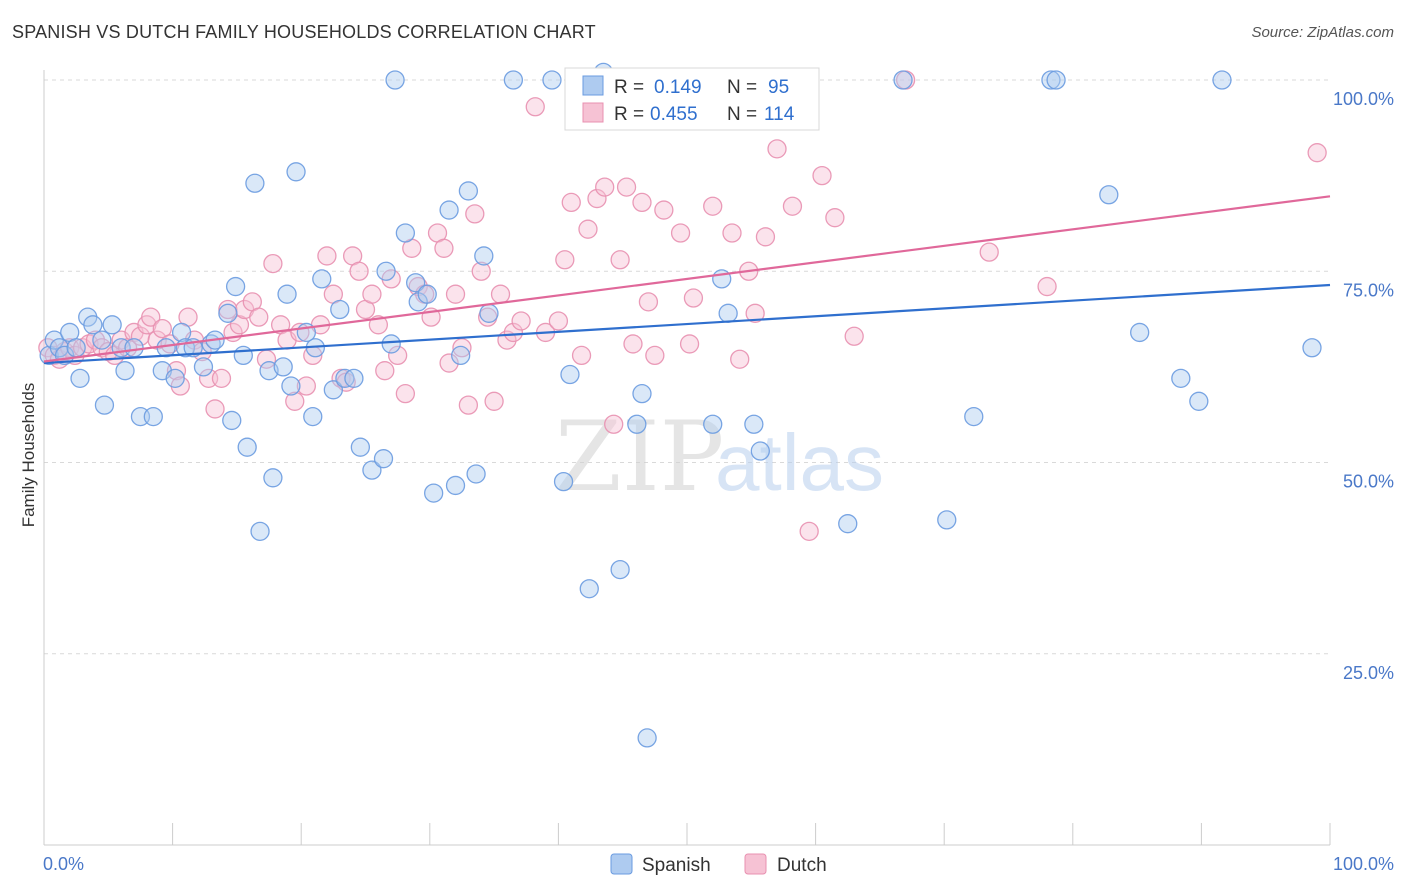  I want to click on stats-n-value-spanish: 95, so click(778, 87).